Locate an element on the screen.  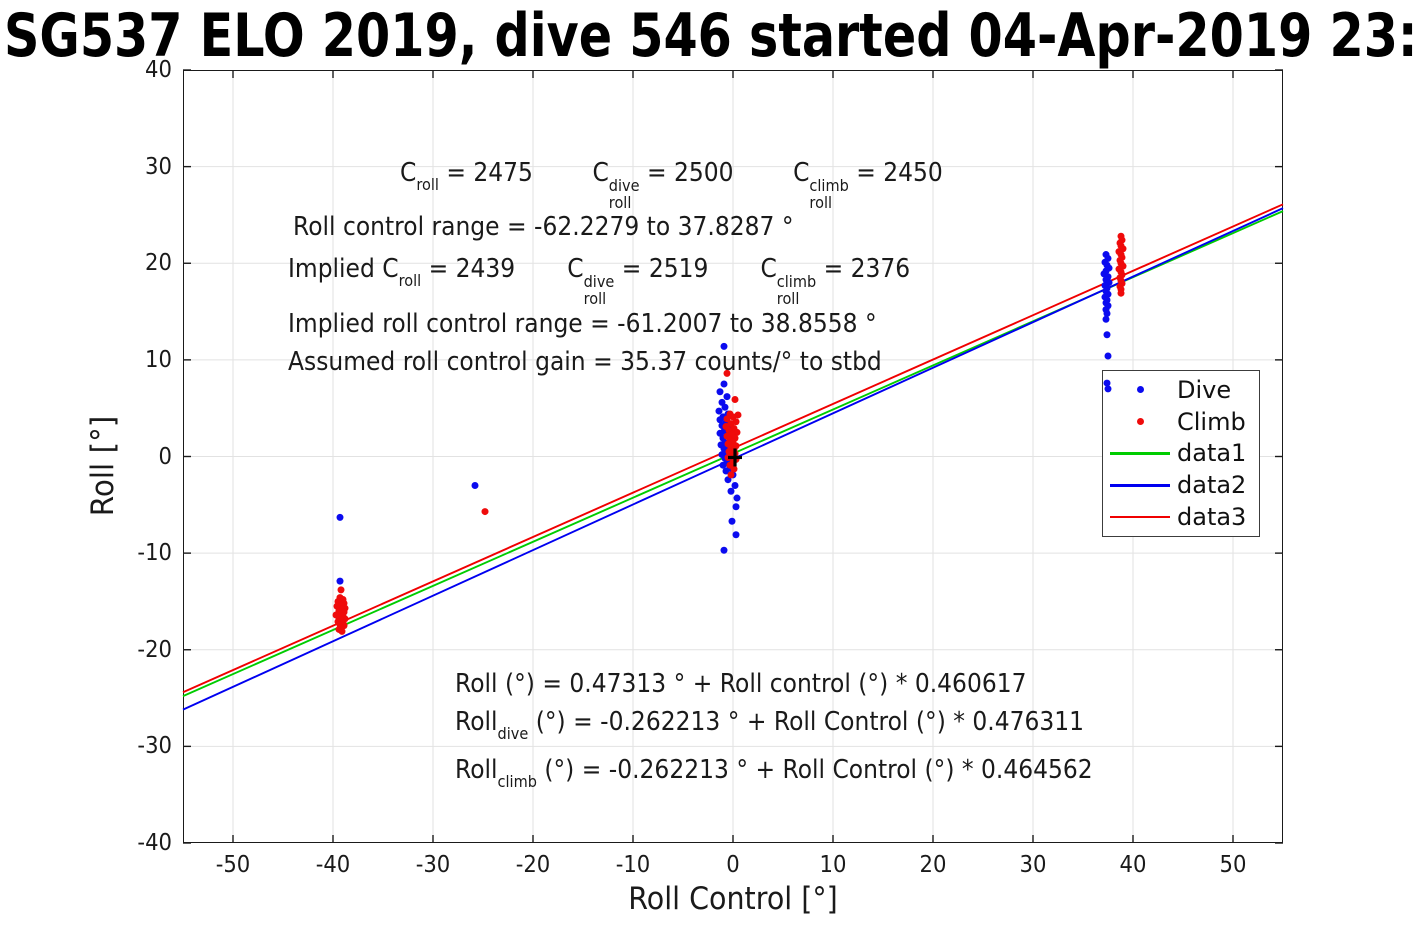
legend-entry-data2: data2 is located at coordinates (1181, 485).